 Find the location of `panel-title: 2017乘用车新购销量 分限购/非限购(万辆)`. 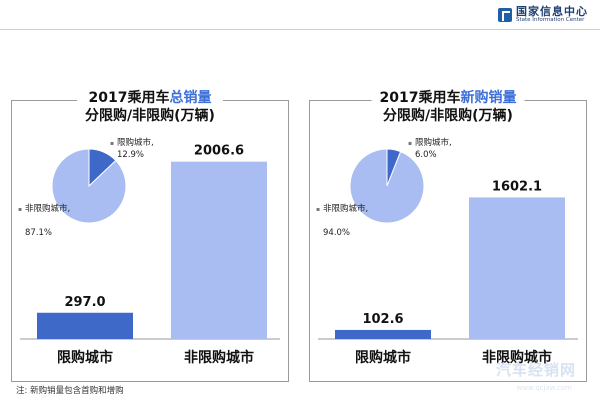

panel-title: 2017乘用车新购销量 分限购/非限购(万辆) is located at coordinates (448, 107).